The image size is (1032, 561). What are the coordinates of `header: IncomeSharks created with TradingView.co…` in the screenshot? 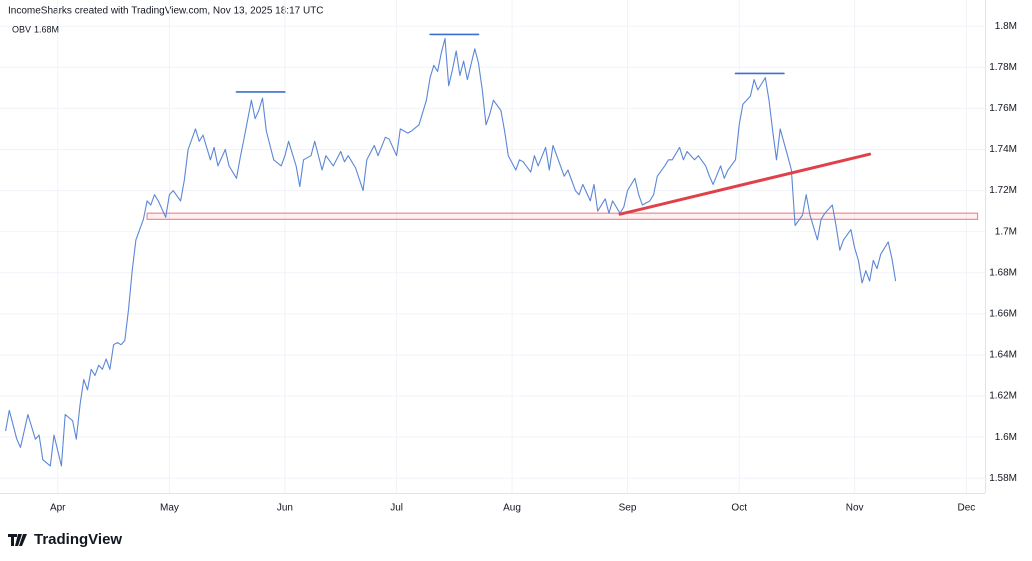 It's located at (166, 11).